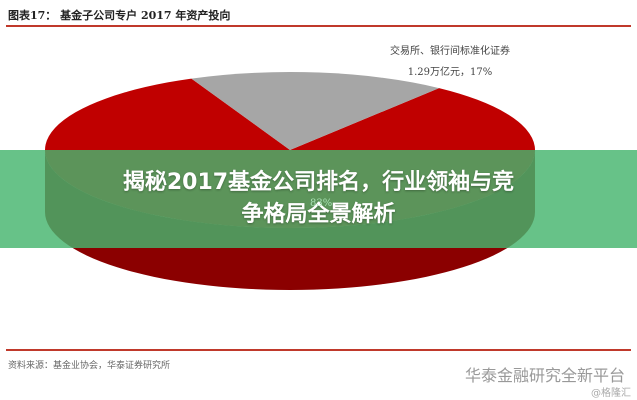  Describe the element at coordinates (450, 72) in the screenshot. I see `gray-label-line2: 1.29万亿元，17%` at that location.